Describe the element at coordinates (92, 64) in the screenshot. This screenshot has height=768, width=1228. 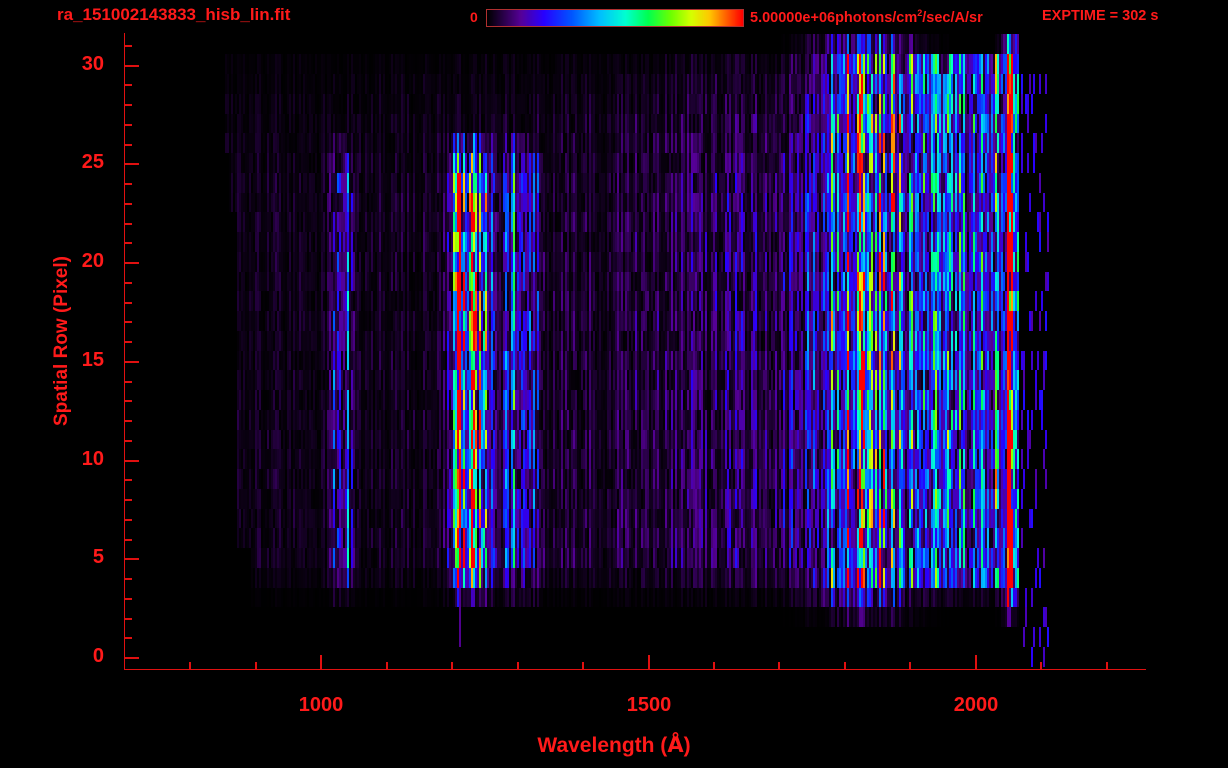
I see `y-tick-label: 30` at that location.